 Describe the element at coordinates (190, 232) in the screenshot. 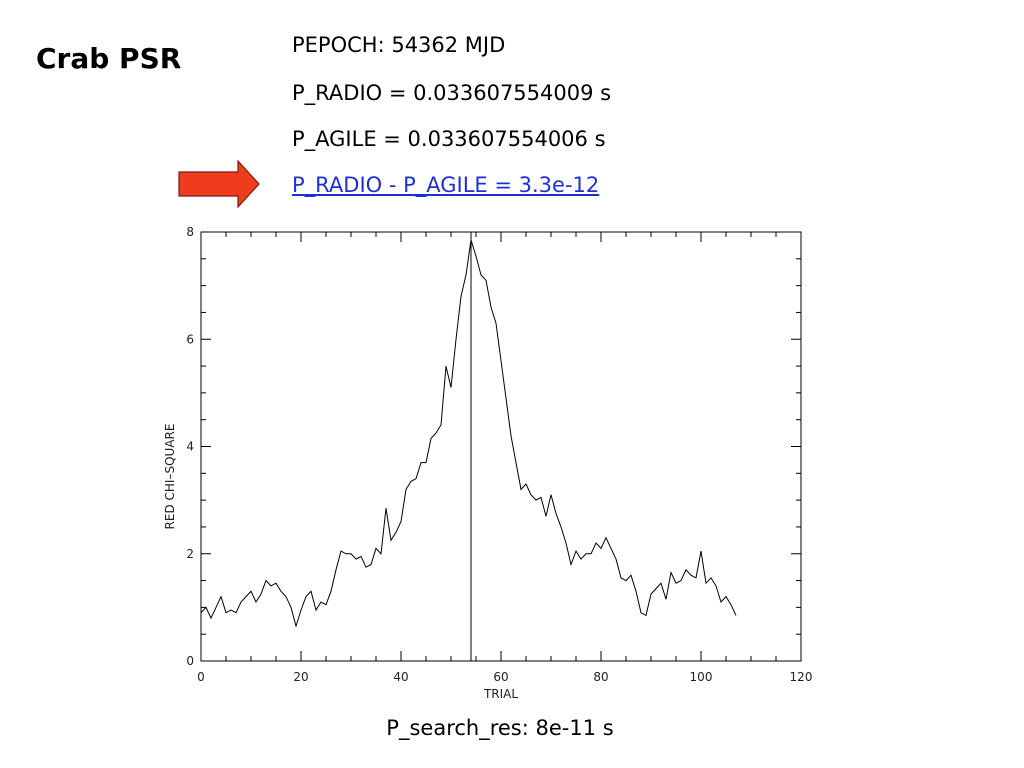

I see `y-tick-label: 8` at that location.